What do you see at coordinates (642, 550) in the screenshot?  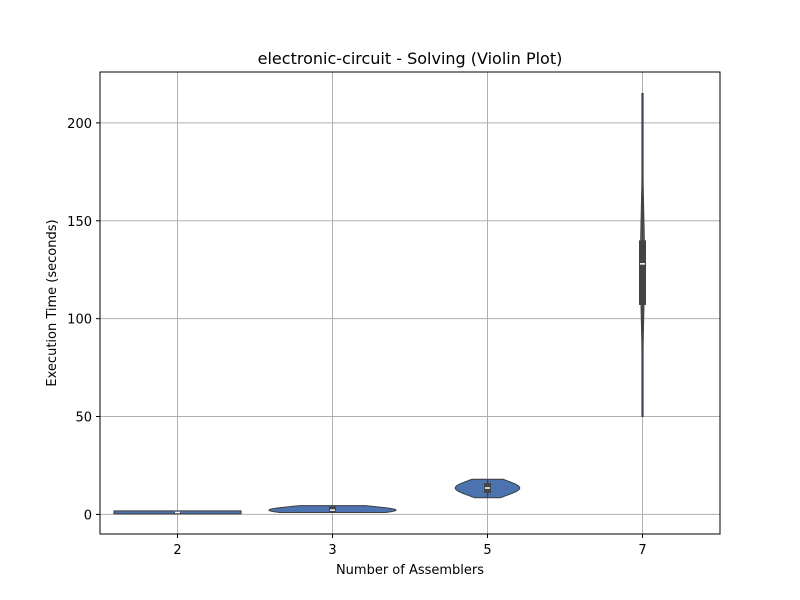 I see `x-tick-label: 7` at bounding box center [642, 550].